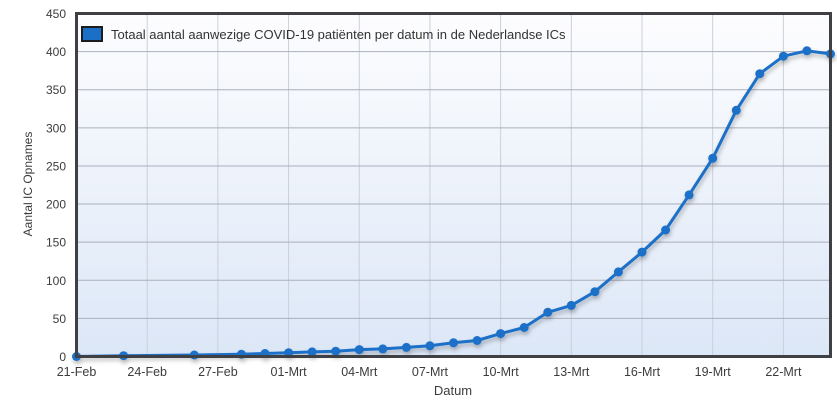  What do you see at coordinates (147, 372) in the screenshot?
I see `x-tick-label: 24-Feb` at bounding box center [147, 372].